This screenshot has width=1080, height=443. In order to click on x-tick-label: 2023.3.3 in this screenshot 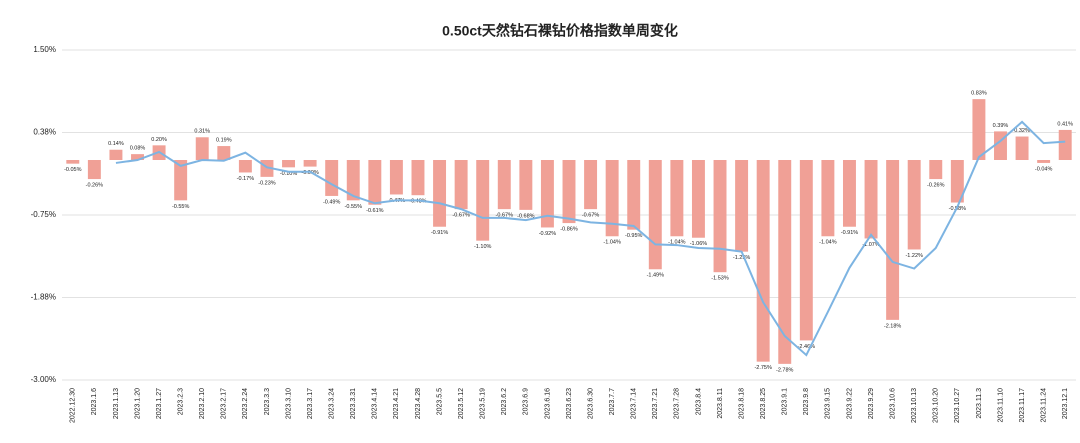, I will do `click(267, 401)`.